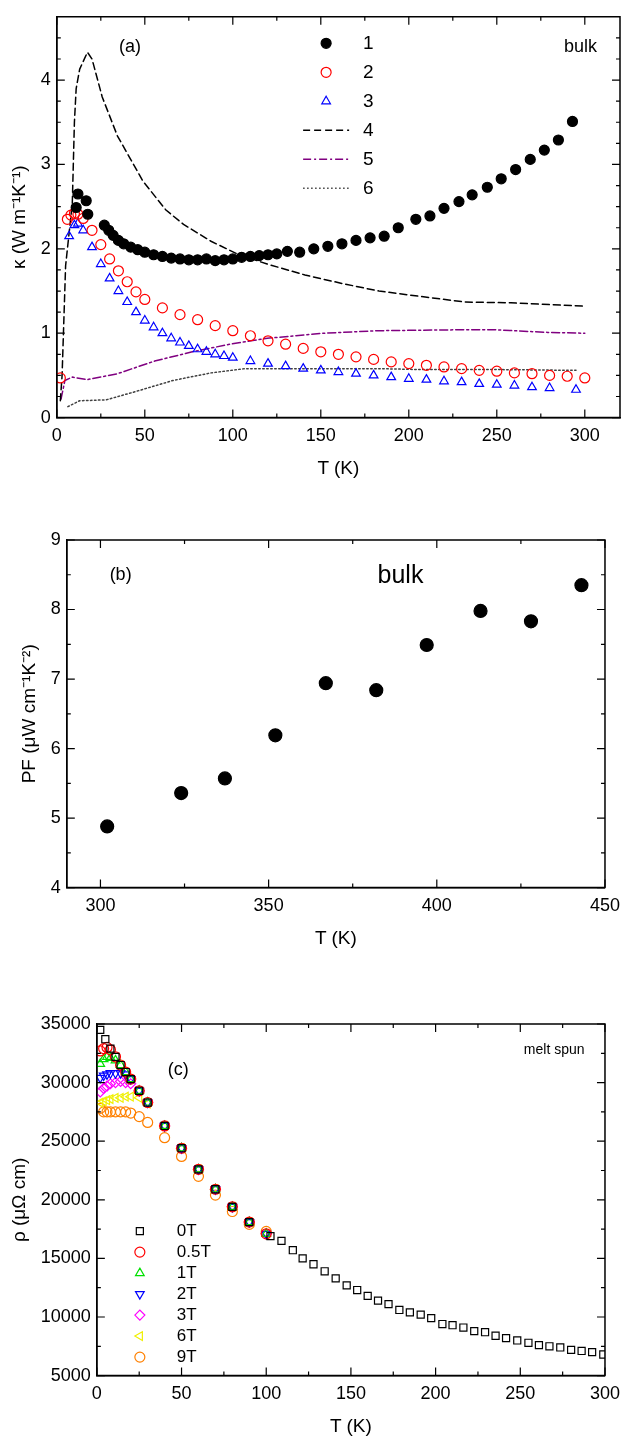 Image resolution: width=628 pixels, height=1448 pixels. What do you see at coordinates (65, 1081) in the screenshot?
I see `y-tick-label: 30000` at bounding box center [65, 1081].